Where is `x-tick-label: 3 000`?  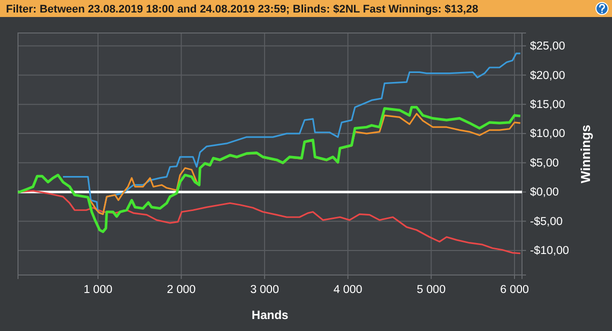
x-tick-label: 3 000 is located at coordinates (264, 290).